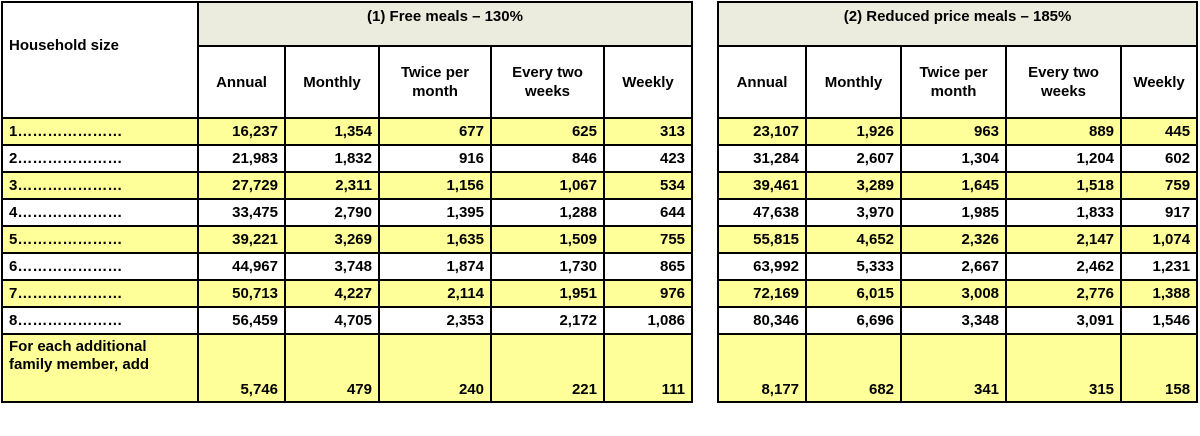 The width and height of the screenshot is (1200, 436). Describe the element at coordinates (547, 131) in the screenshot. I see `free-meals-cell: 625` at that location.